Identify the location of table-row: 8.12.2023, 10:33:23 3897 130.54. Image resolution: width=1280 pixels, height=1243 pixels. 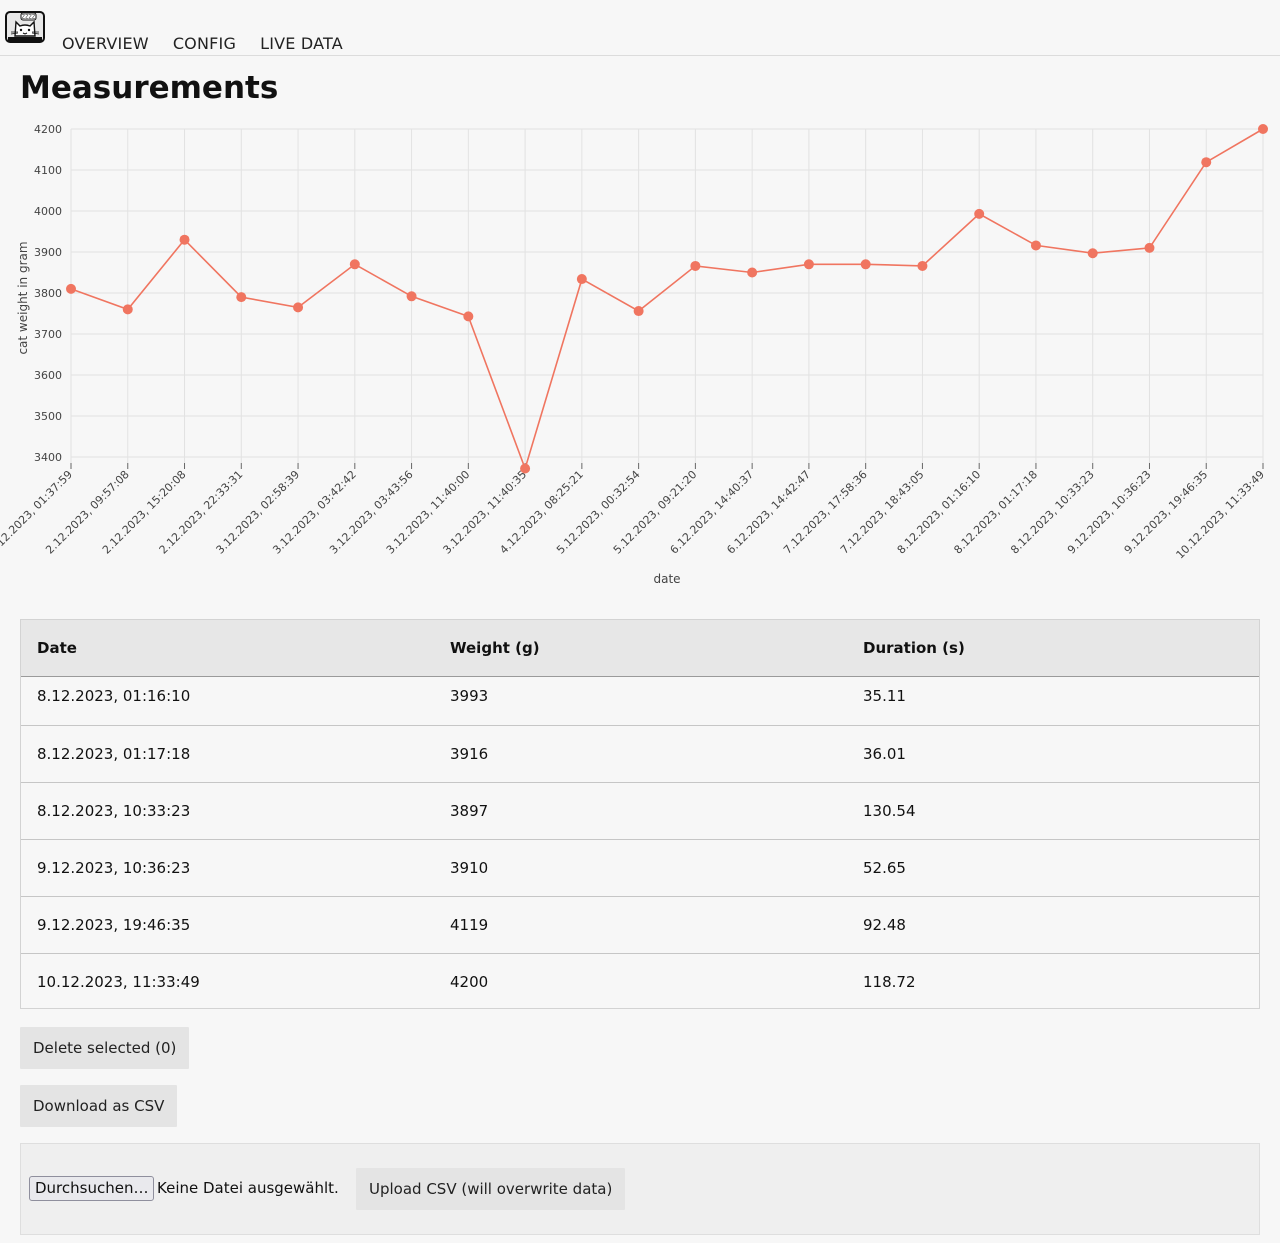
(640, 811).